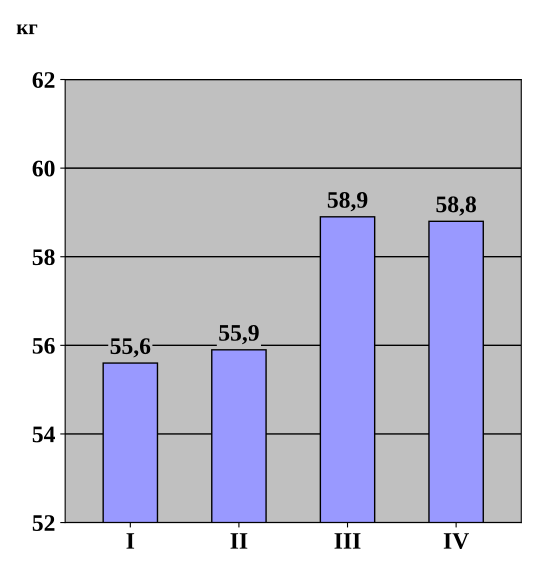 The height and width of the screenshot is (568, 543). What do you see at coordinates (347, 541) in the screenshot?
I see `x-tick-label: III` at bounding box center [347, 541].